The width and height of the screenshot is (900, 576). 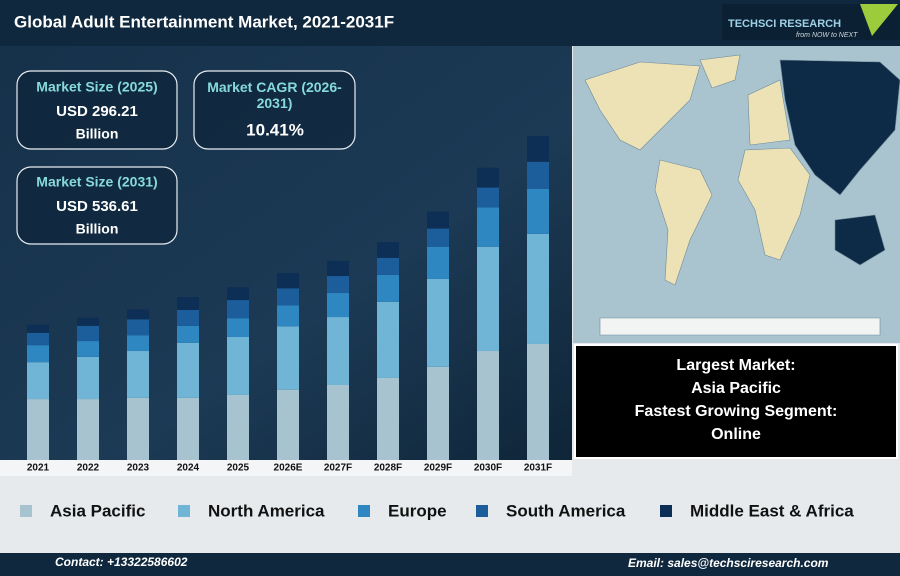 What do you see at coordinates (720, 71) in the screenshot?
I see `greenland` at bounding box center [720, 71].